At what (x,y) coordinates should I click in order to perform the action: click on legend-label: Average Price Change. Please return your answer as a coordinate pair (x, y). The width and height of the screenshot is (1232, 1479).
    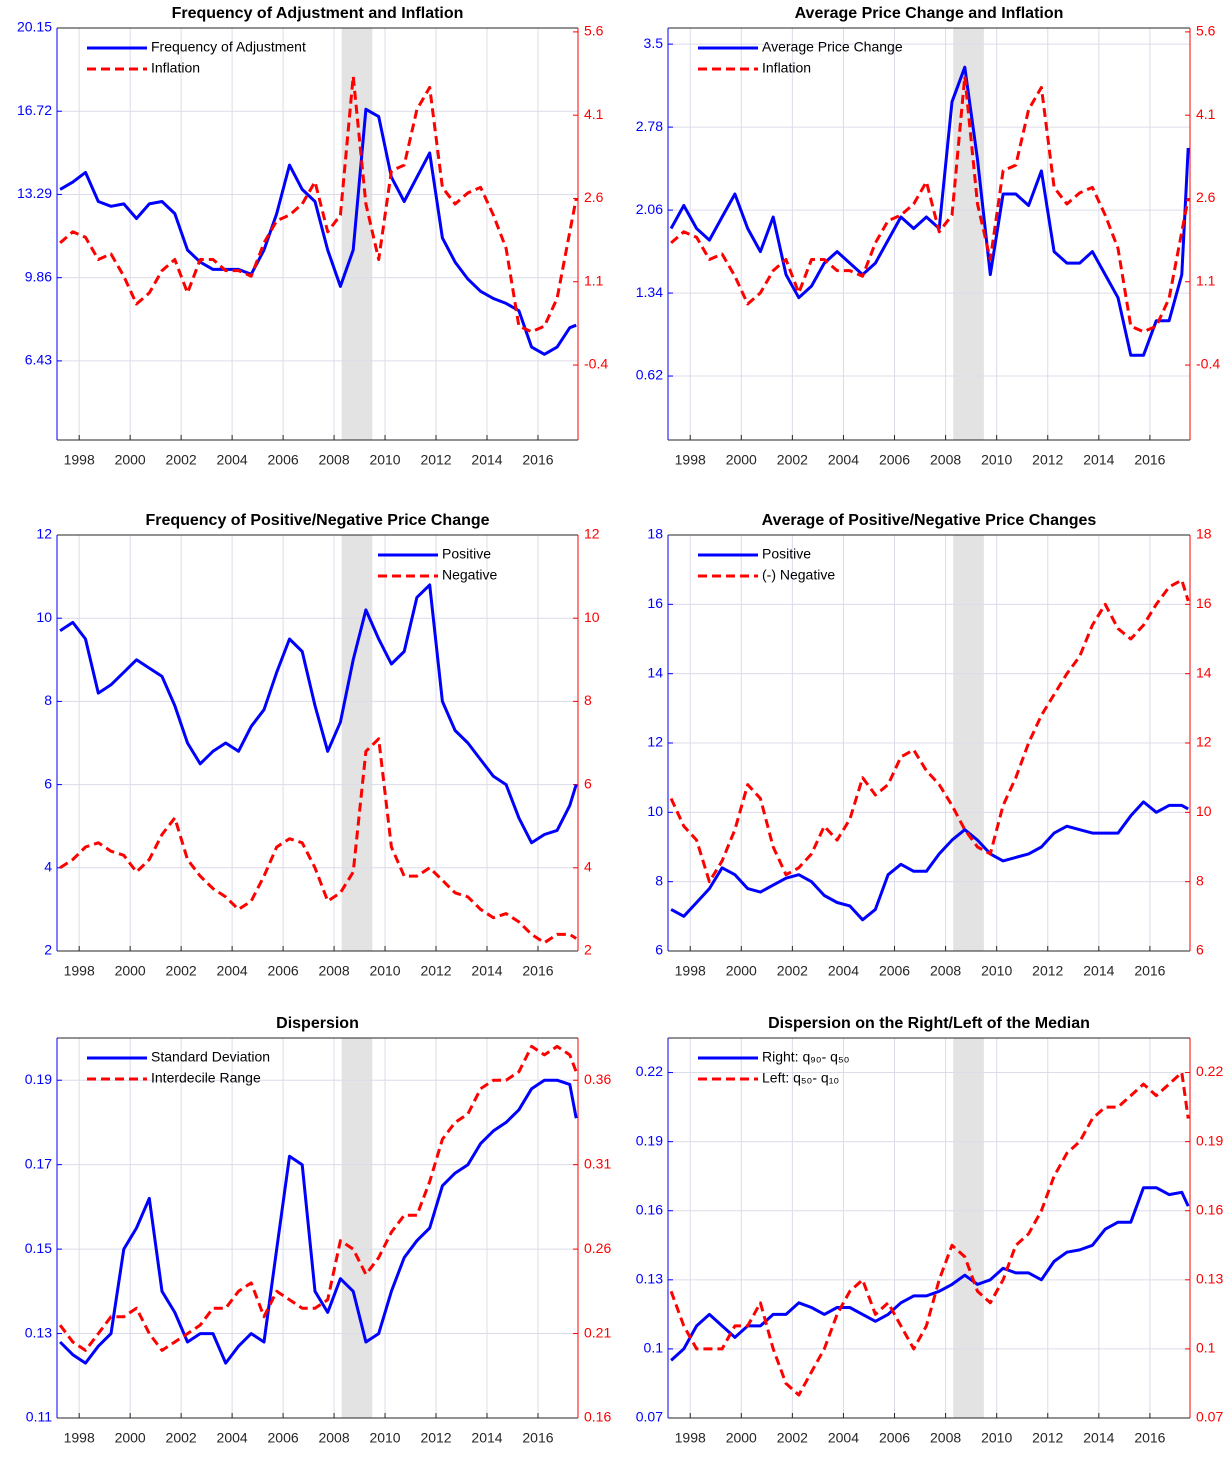
    Looking at the image, I should click on (832, 47).